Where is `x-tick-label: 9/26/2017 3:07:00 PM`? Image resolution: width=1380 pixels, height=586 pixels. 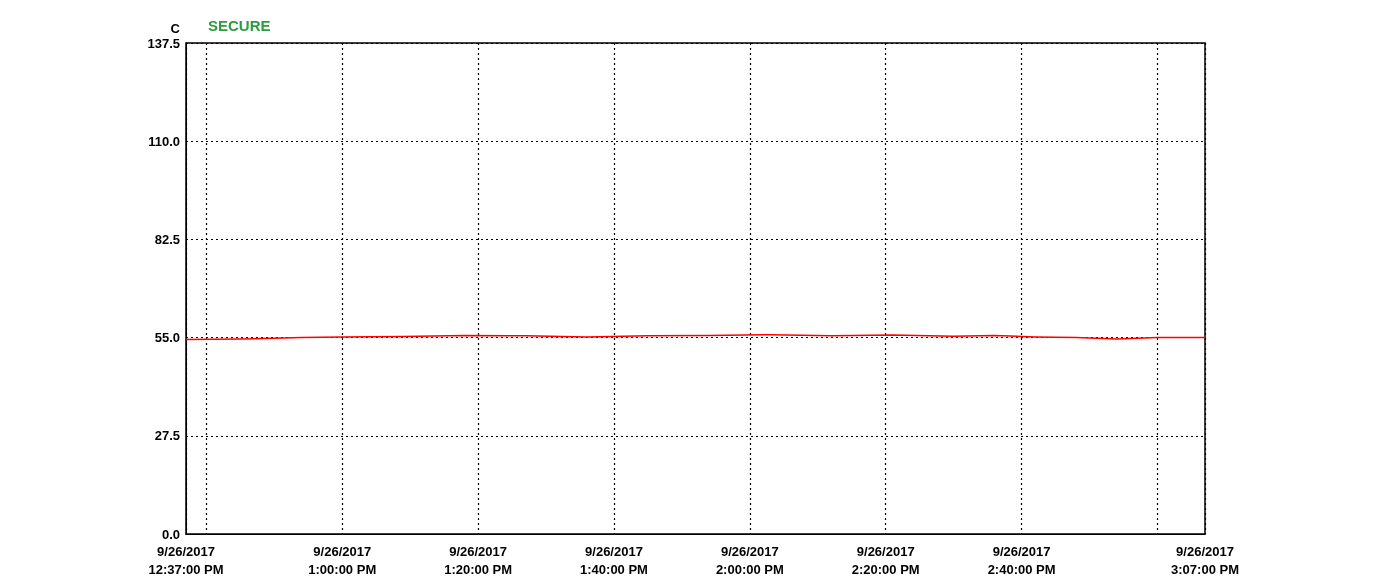
x-tick-label: 9/26/2017 3:07:00 PM is located at coordinates (1205, 560).